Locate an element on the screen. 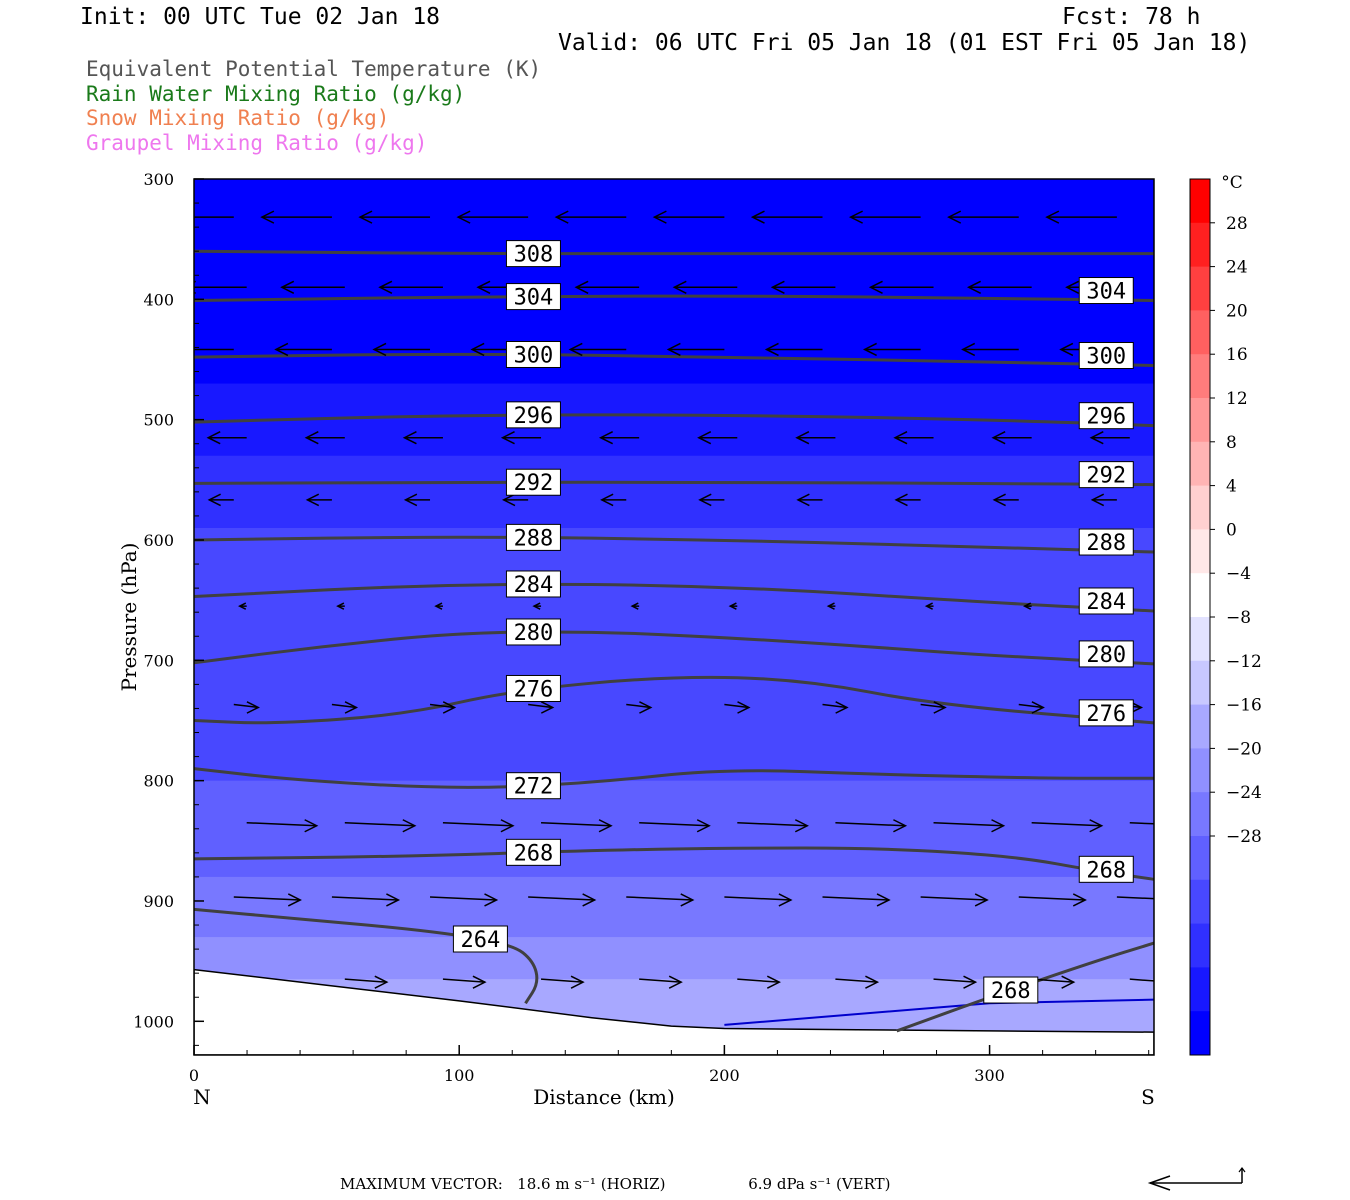 This screenshot has width=1350, height=1200. init-time: Init: 00 UTC Tue 02 Jan 18 is located at coordinates (260, 17).